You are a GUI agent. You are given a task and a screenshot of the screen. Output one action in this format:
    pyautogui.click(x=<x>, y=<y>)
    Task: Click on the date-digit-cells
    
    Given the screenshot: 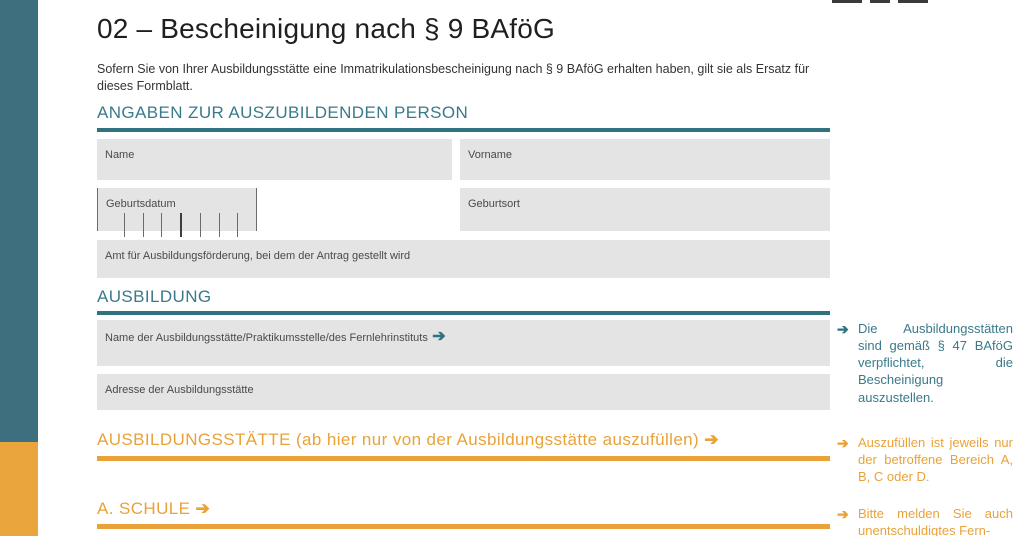 What is the action you would take?
    pyautogui.click(x=181, y=226)
    